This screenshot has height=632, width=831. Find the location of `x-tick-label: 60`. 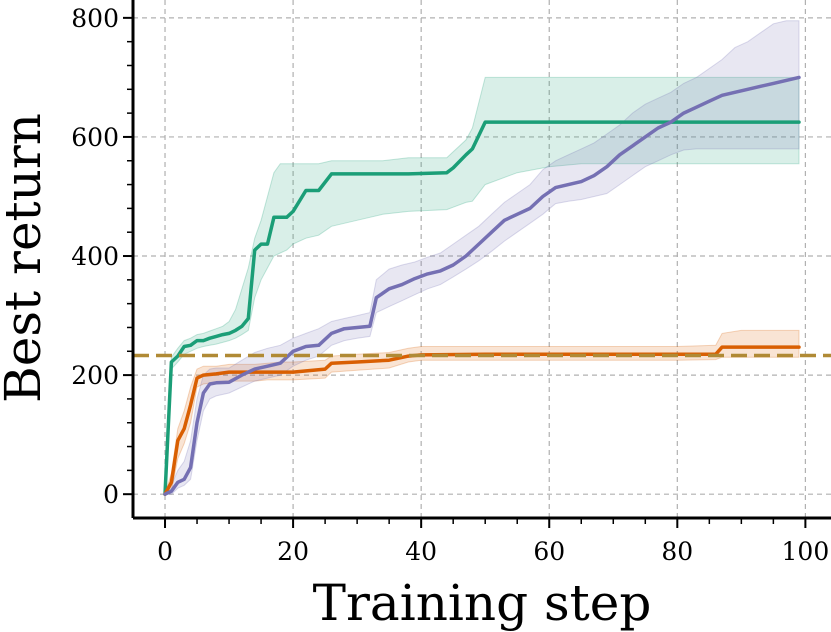

x-tick-label: 60 is located at coordinates (549, 551).